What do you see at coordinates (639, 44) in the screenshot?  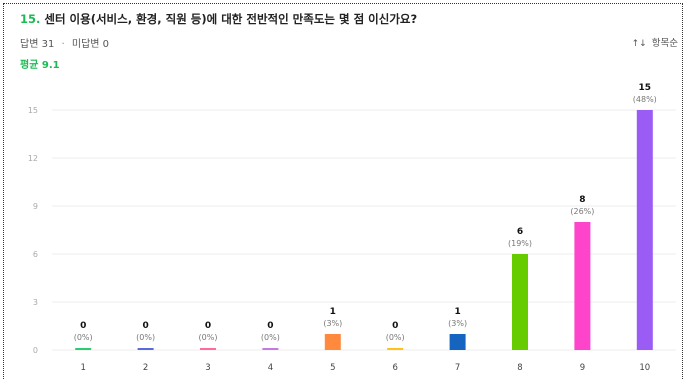 I see `sort-arrows-icon: ↑↓` at bounding box center [639, 44].